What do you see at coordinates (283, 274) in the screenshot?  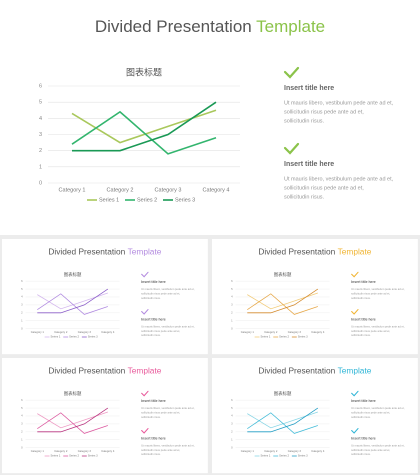 I see `chart-title: 图表标题` at bounding box center [283, 274].